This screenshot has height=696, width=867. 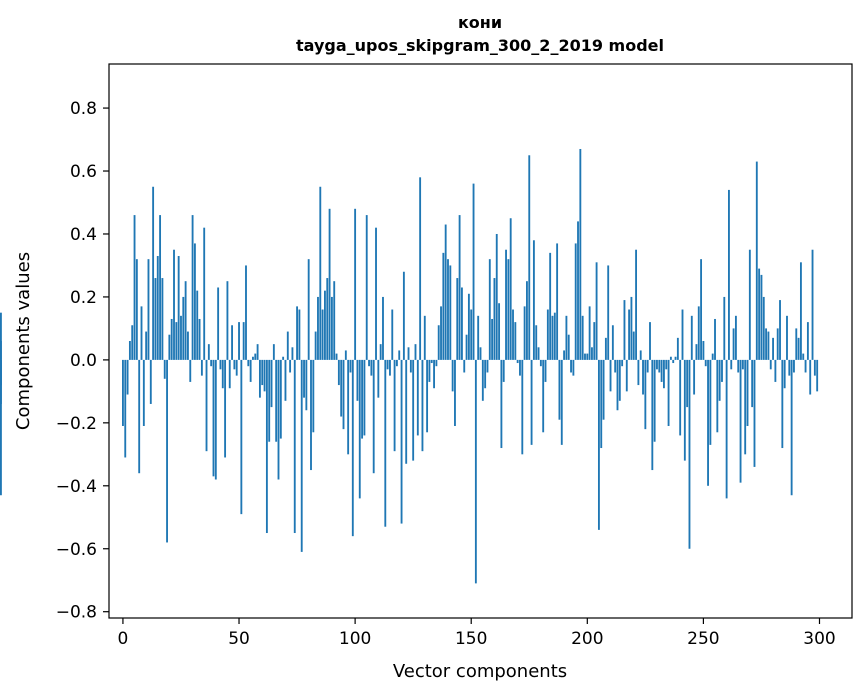 What do you see at coordinates (819, 639) in the screenshot?
I see `x-tick-label: 300` at bounding box center [819, 639].